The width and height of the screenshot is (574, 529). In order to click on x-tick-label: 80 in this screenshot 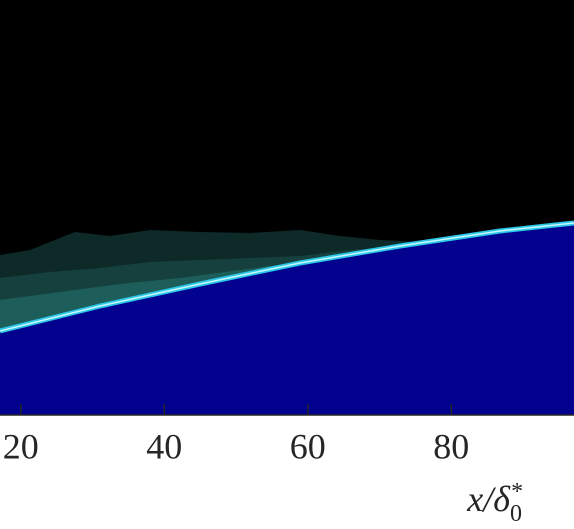, I will do `click(451, 446)`.